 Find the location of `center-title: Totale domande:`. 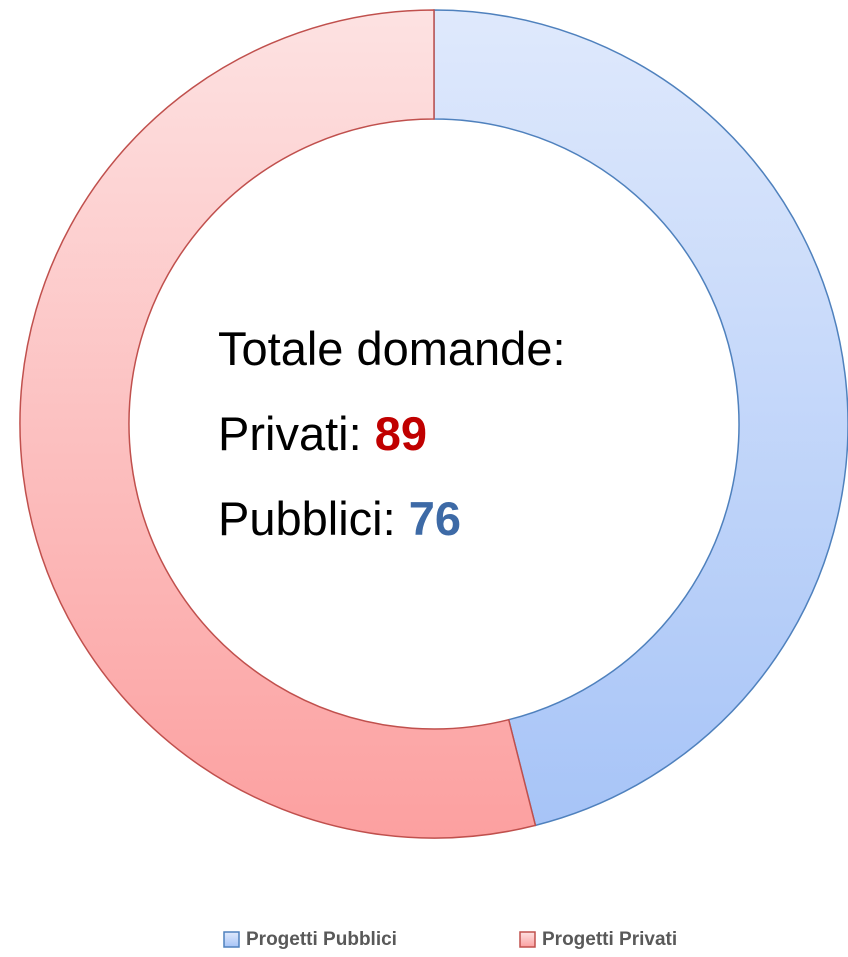

center-title: Totale domande: is located at coordinates (392, 348).